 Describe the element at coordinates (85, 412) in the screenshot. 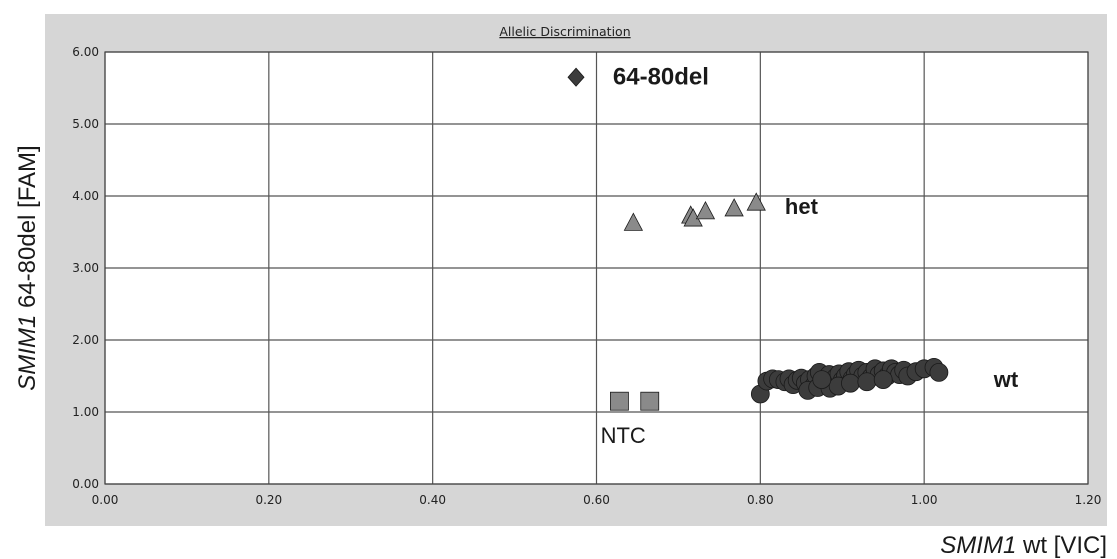

I see `y-tick-label: 1.00` at that location.